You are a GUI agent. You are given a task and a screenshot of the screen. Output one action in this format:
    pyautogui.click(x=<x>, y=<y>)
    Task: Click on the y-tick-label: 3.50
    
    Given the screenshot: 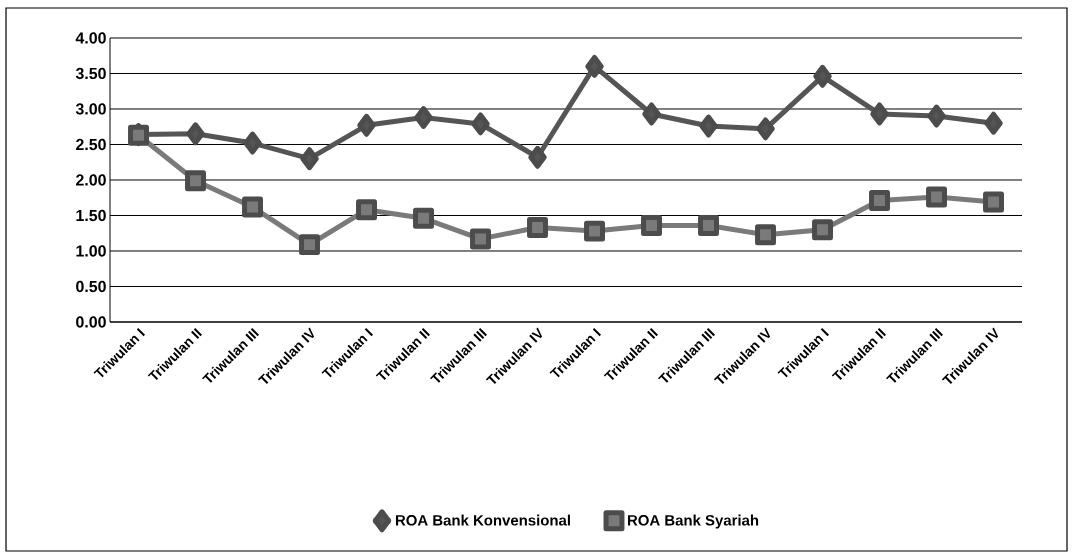 What is the action you would take?
    pyautogui.click(x=90, y=73)
    